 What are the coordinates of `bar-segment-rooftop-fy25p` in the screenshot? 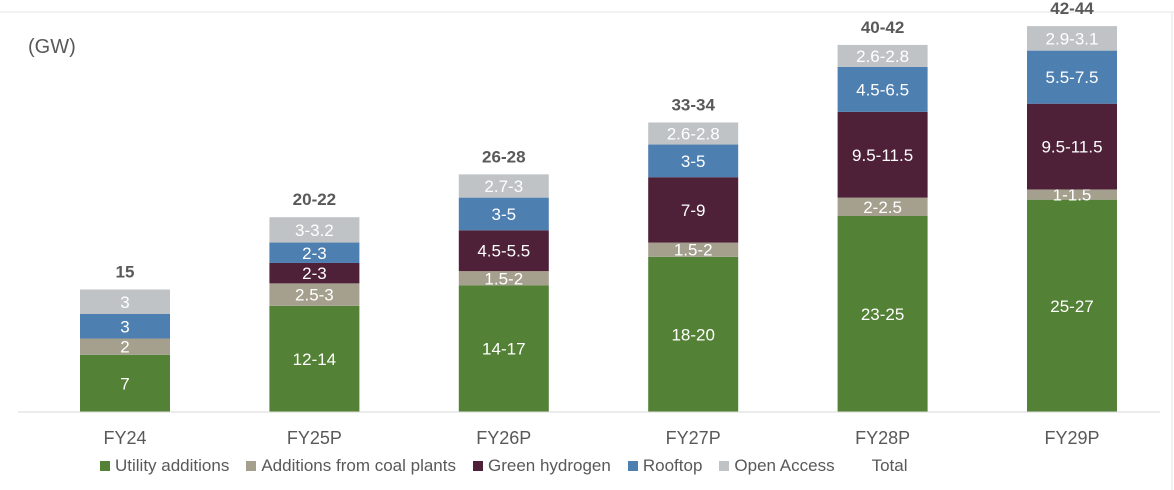 It's located at (314, 252).